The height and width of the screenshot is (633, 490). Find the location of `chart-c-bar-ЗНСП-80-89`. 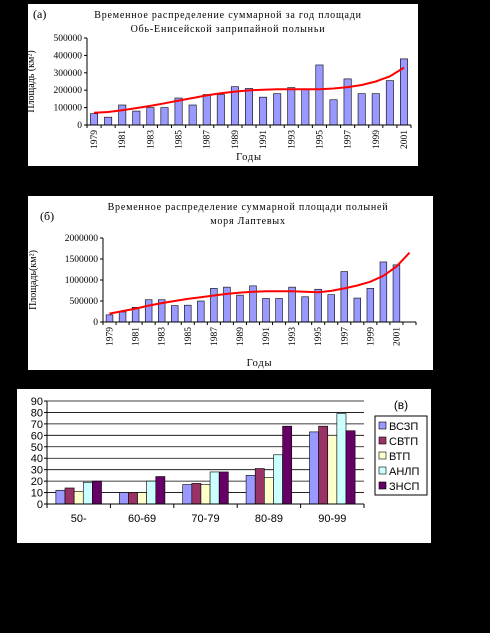

chart-c-bar-ЗНСП-80-89 is located at coordinates (287, 465).